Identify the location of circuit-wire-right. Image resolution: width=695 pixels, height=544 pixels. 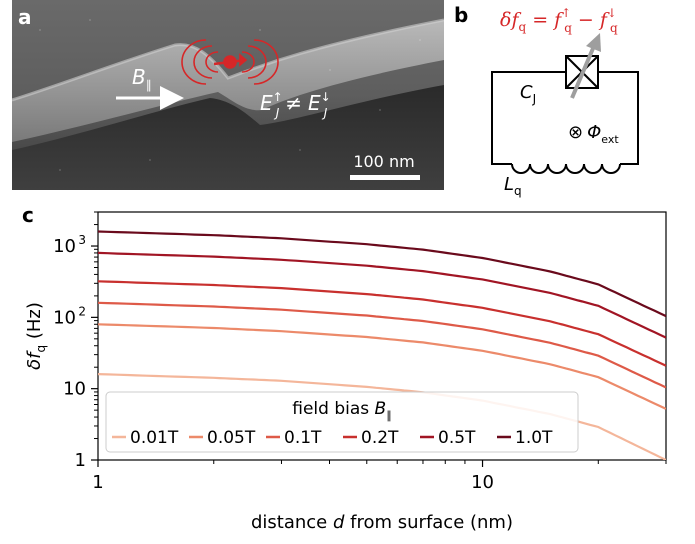
(618, 118).